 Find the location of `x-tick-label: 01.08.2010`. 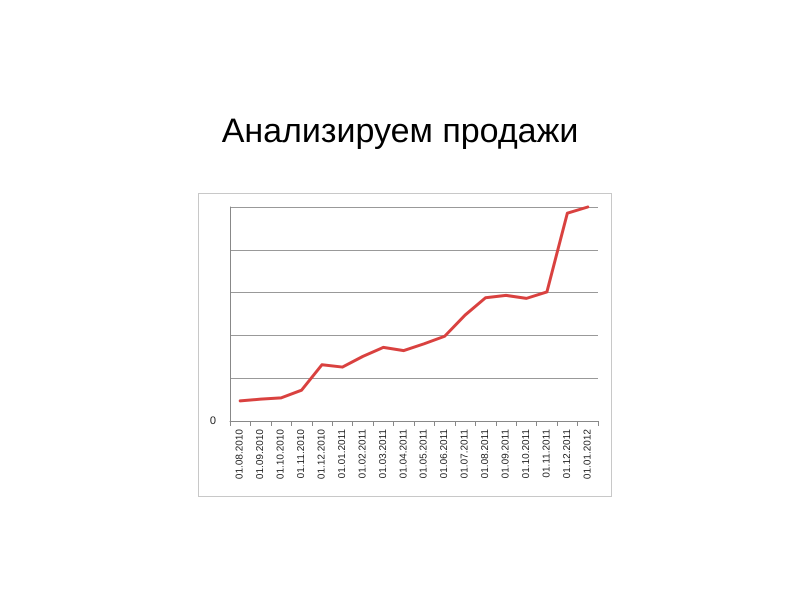

x-tick-label: 01.08.2010 is located at coordinates (240, 454).